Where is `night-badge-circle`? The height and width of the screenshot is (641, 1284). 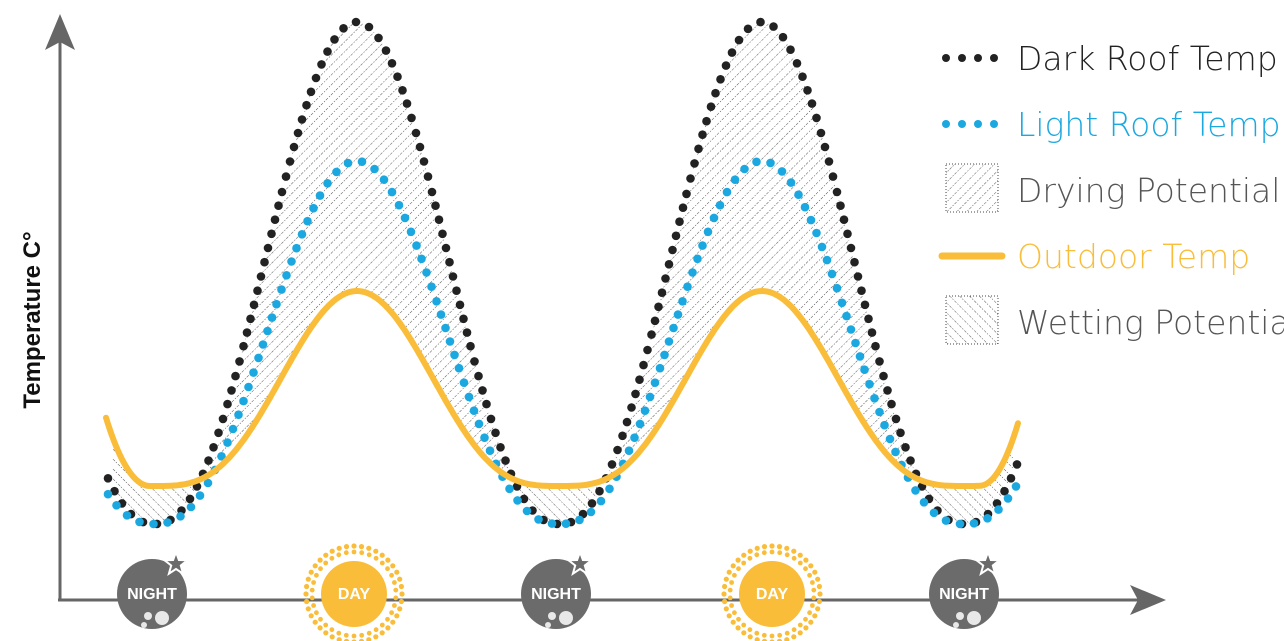 night-badge-circle is located at coordinates (152, 594).